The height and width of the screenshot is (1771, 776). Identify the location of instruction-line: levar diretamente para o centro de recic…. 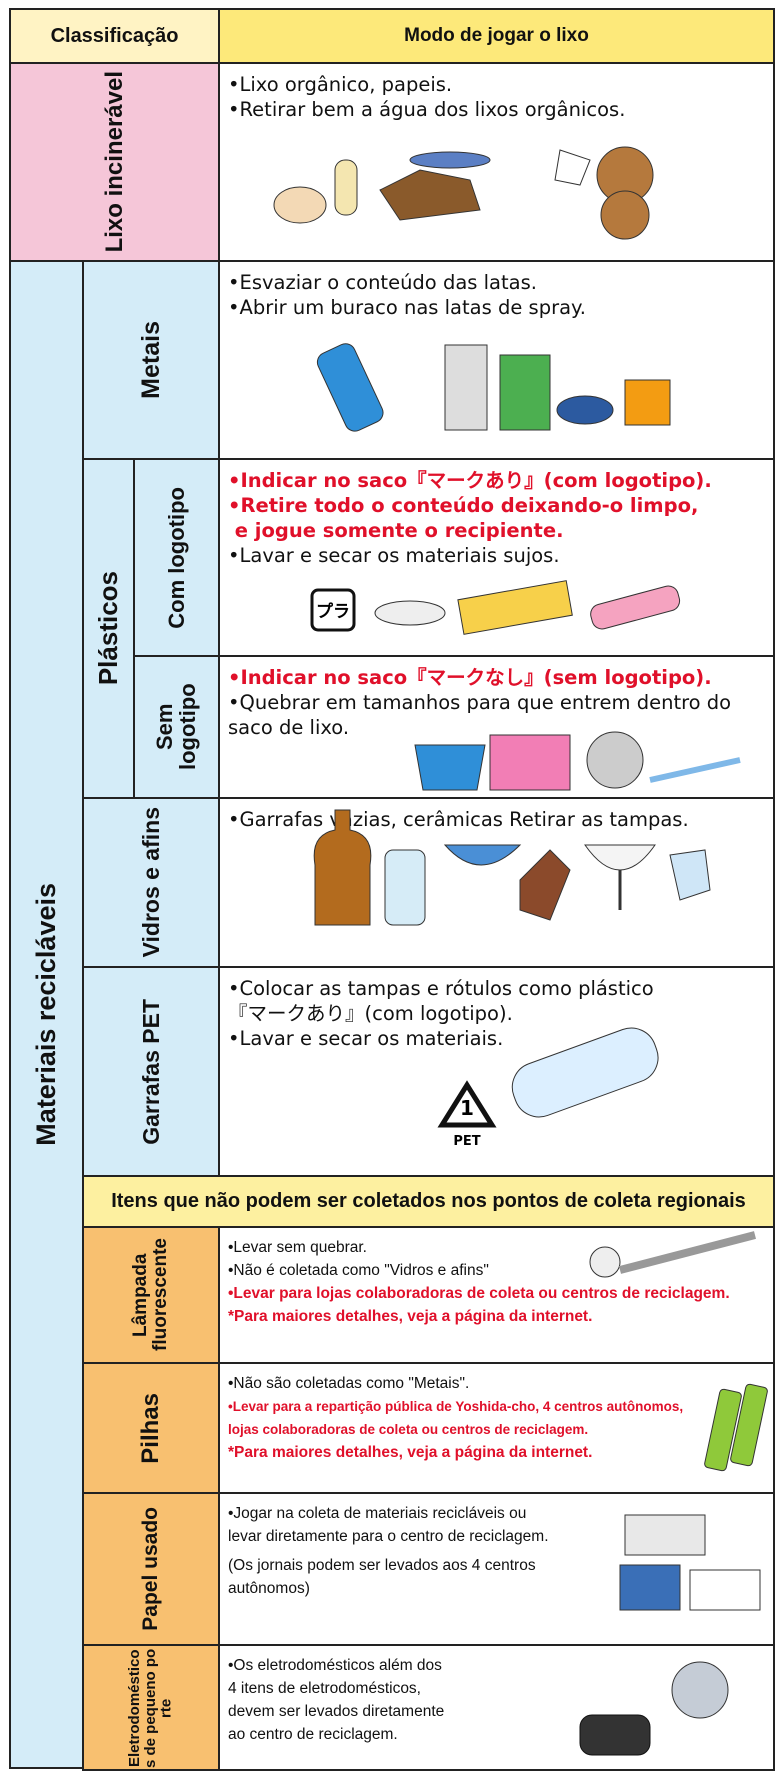
(388, 1536).